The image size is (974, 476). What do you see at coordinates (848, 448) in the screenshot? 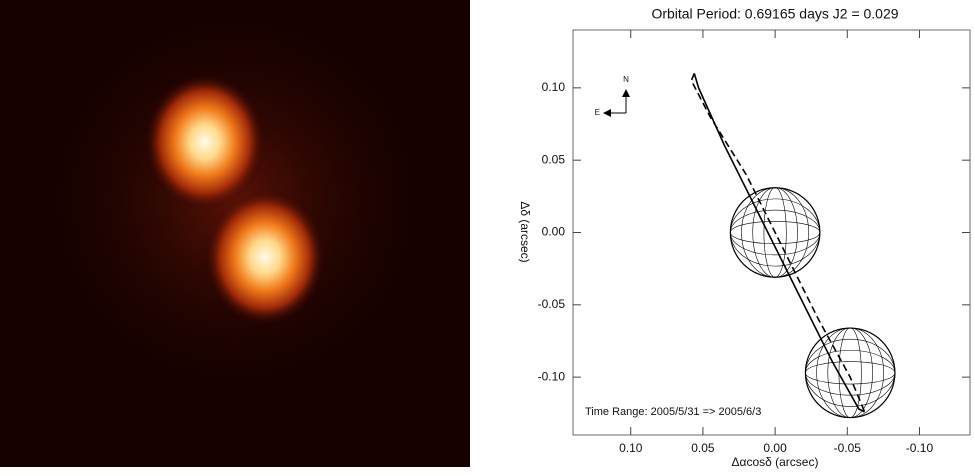
I see `x-tick-label: -0.05` at bounding box center [848, 448].